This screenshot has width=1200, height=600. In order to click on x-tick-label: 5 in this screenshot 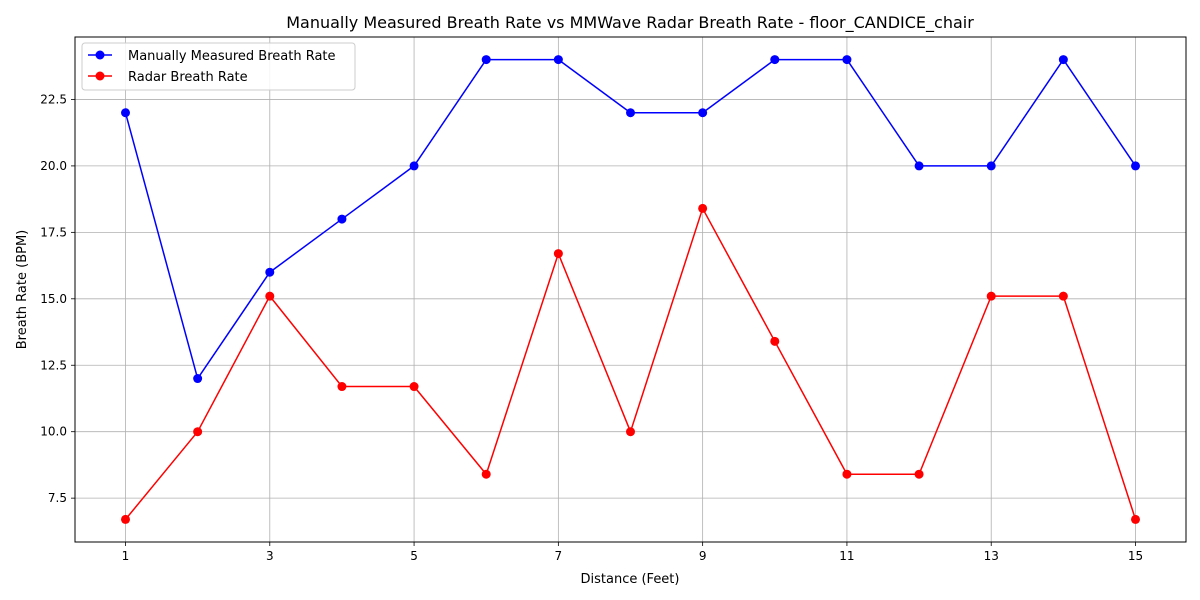, I will do `click(414, 556)`.